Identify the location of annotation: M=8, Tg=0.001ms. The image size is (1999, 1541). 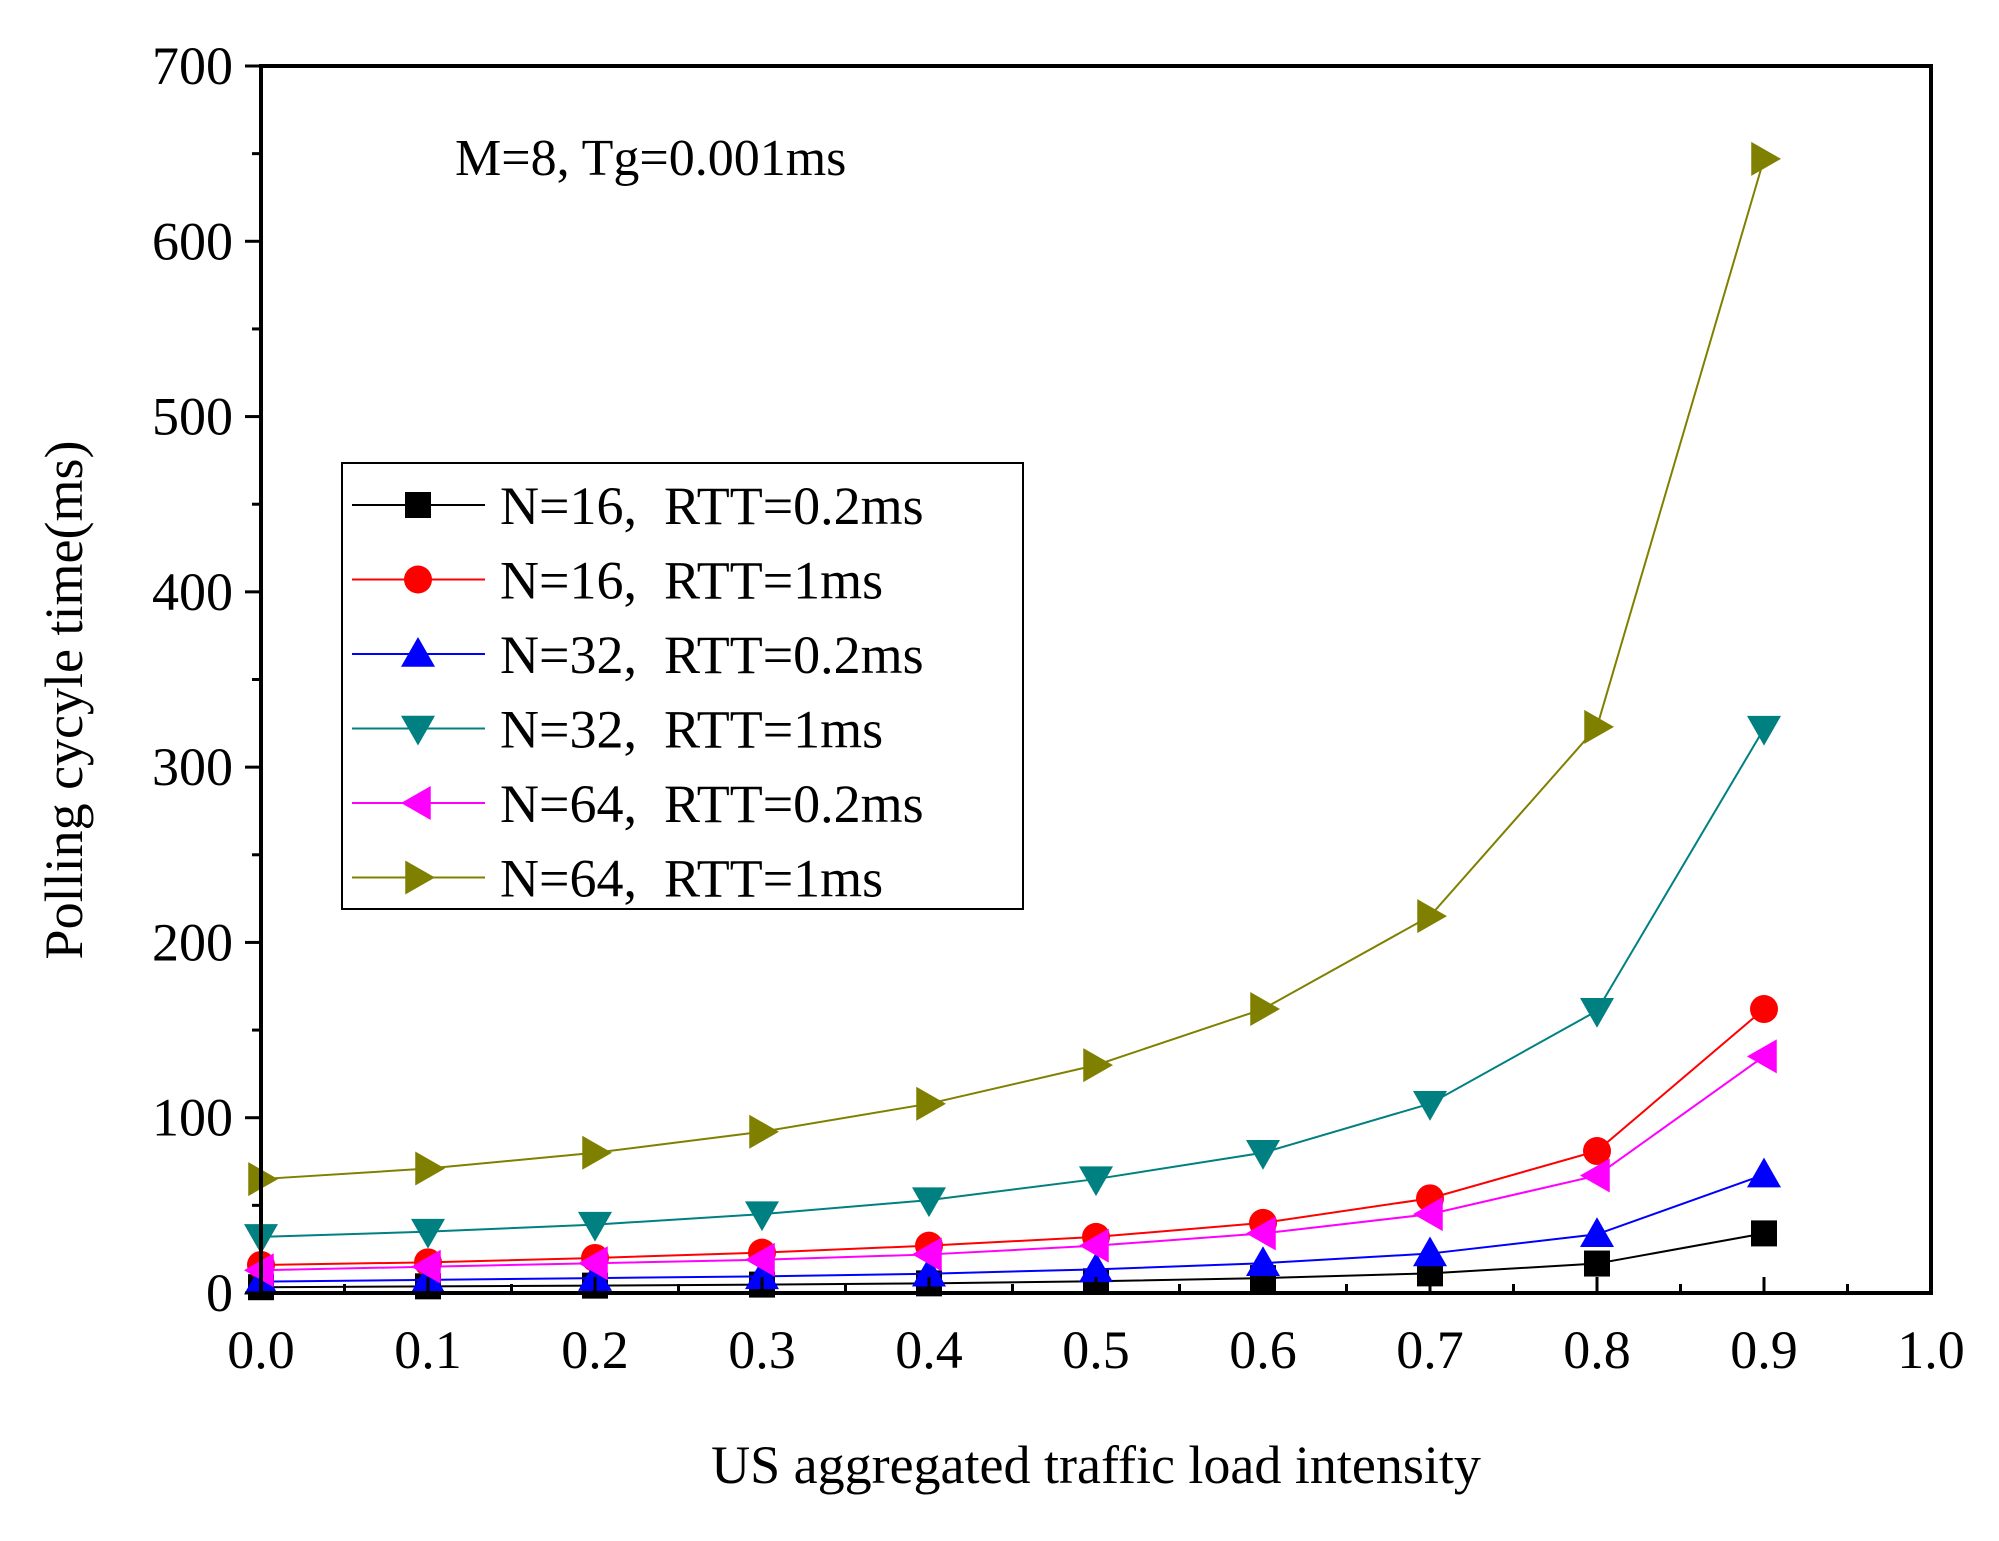
(650, 158).